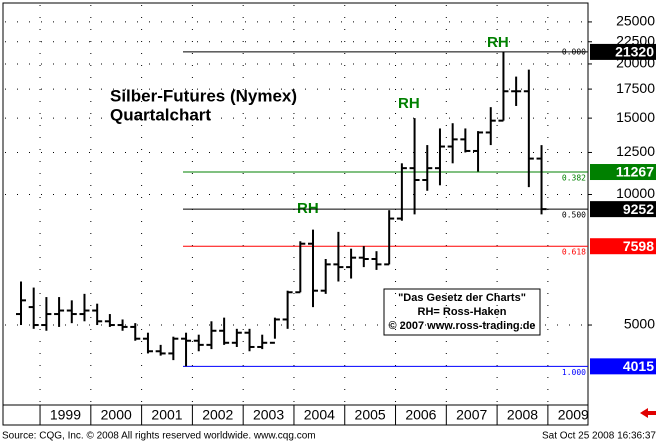  I want to click on y-tick-label: 25000, so click(635, 21).